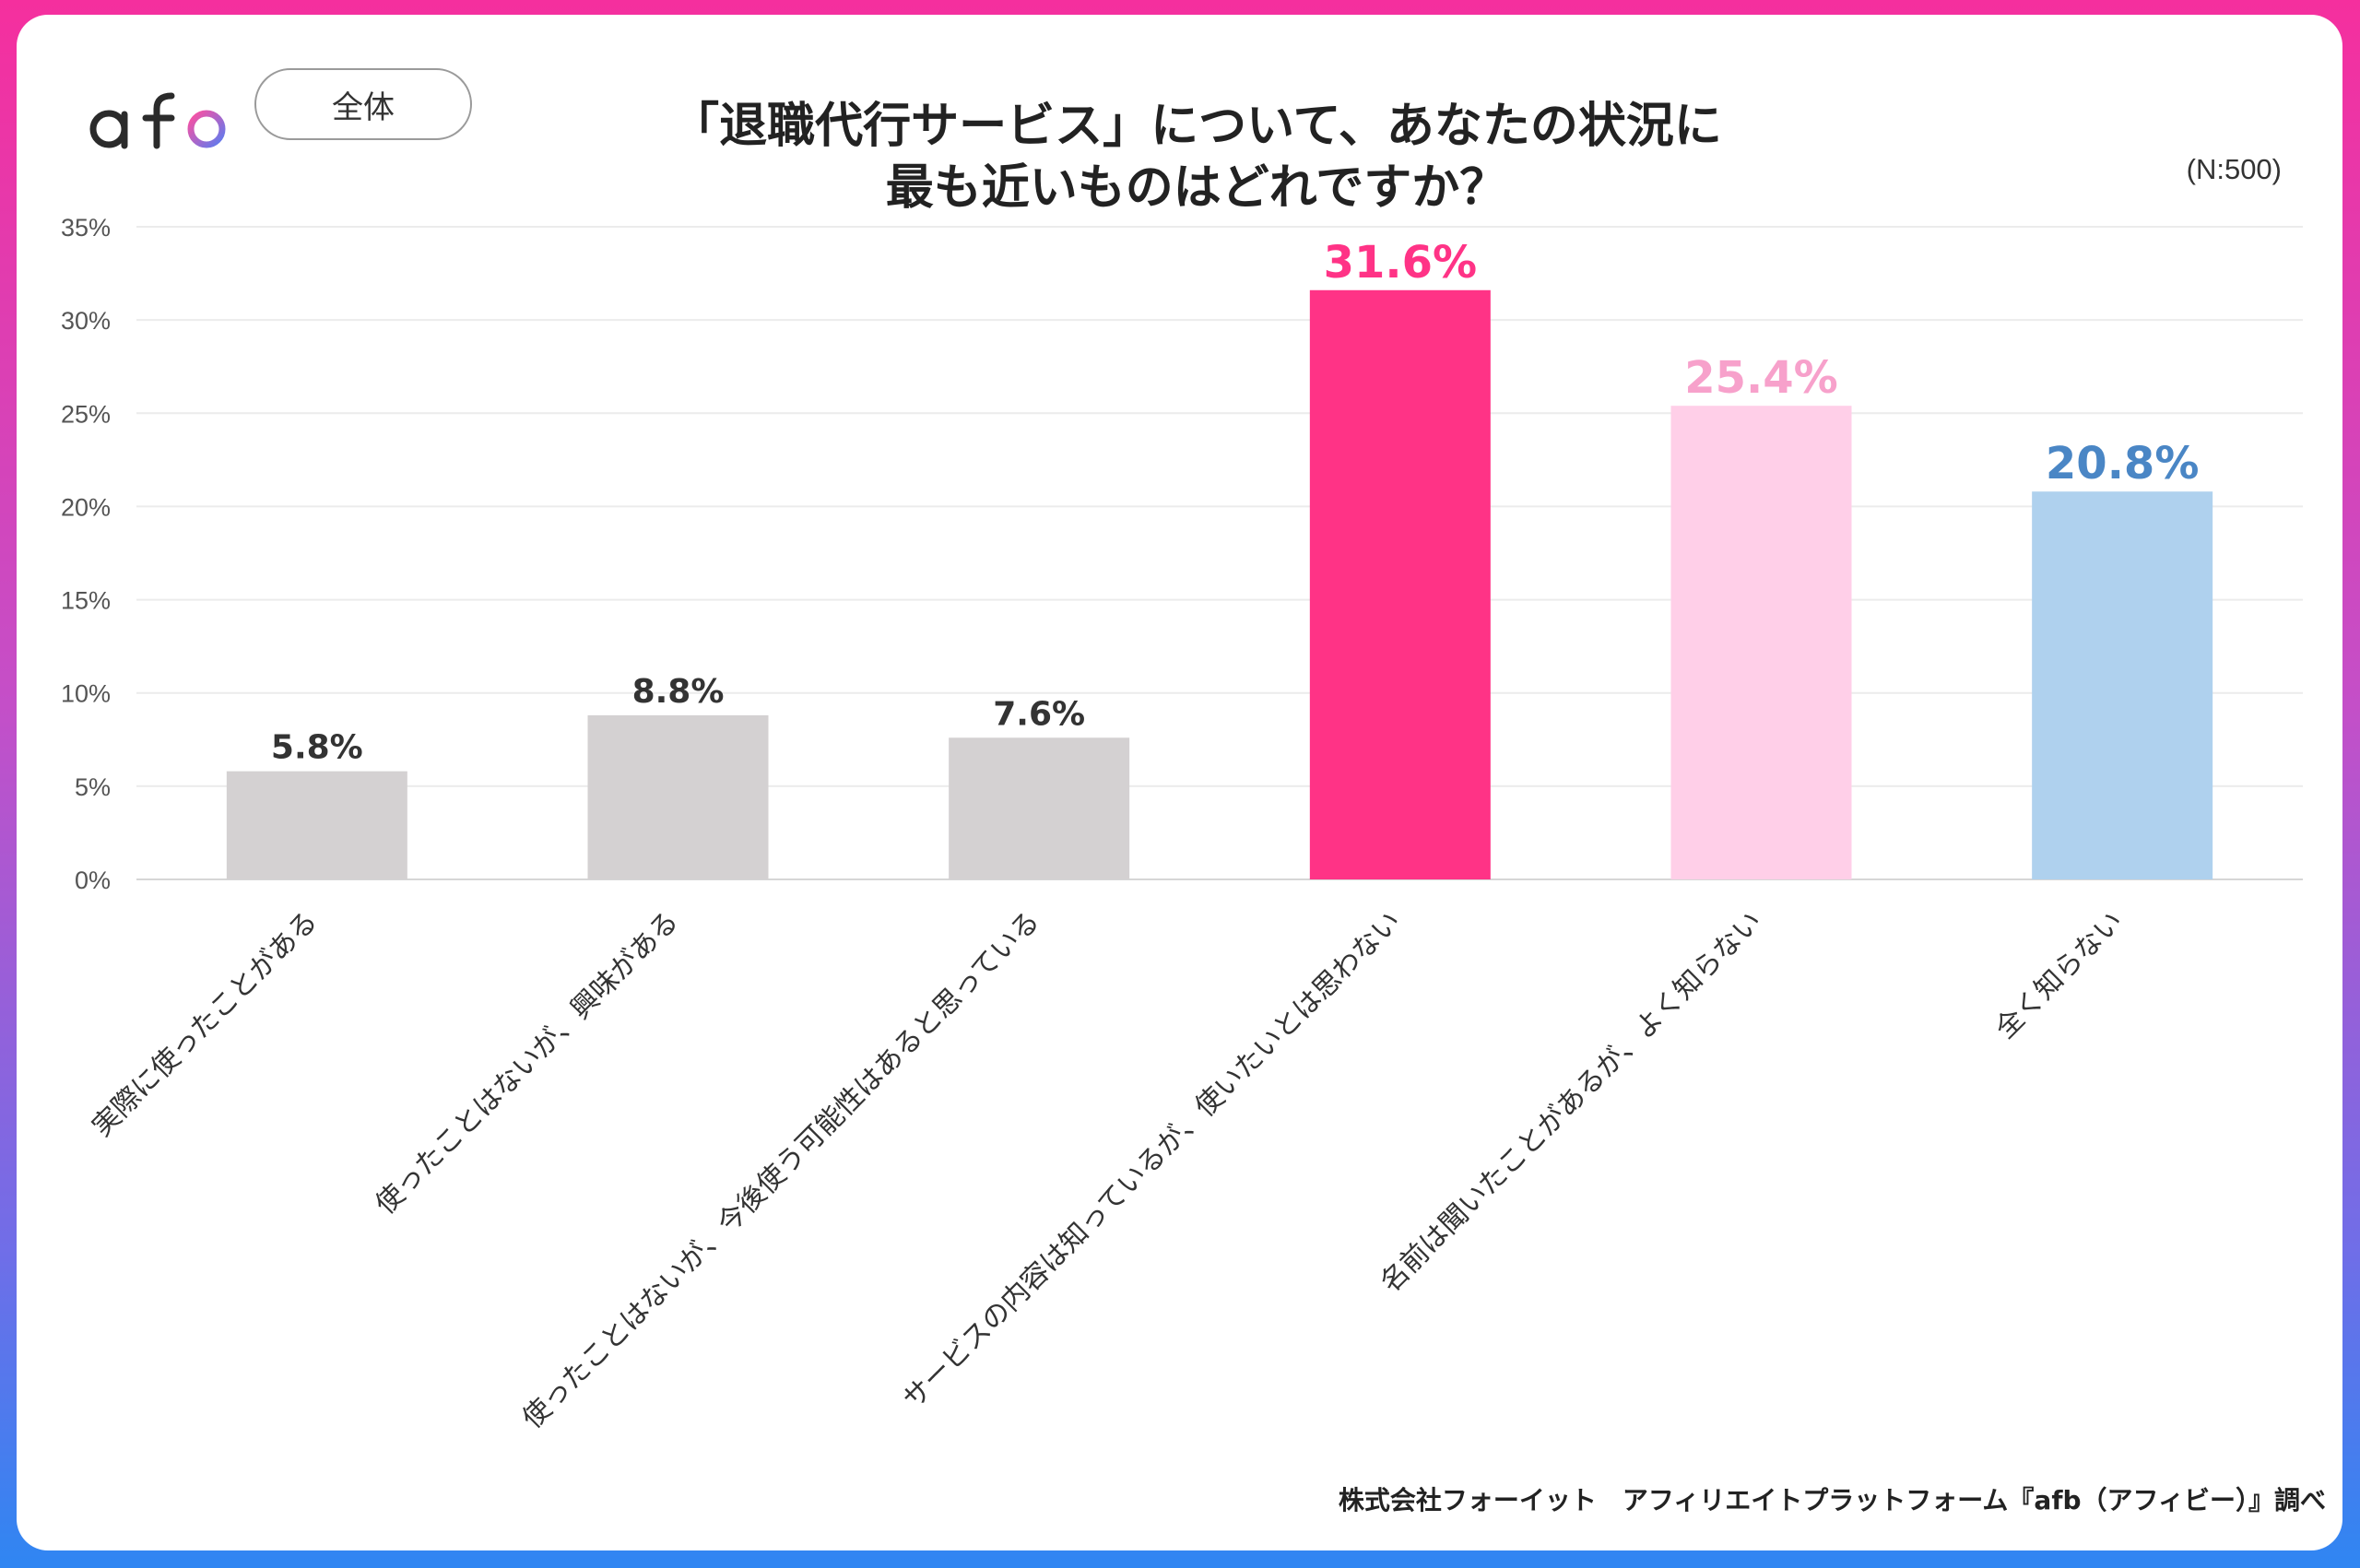 The width and height of the screenshot is (2360, 1568). What do you see at coordinates (1401, 263) in the screenshot?
I see `value-label: 31.6%` at bounding box center [1401, 263].